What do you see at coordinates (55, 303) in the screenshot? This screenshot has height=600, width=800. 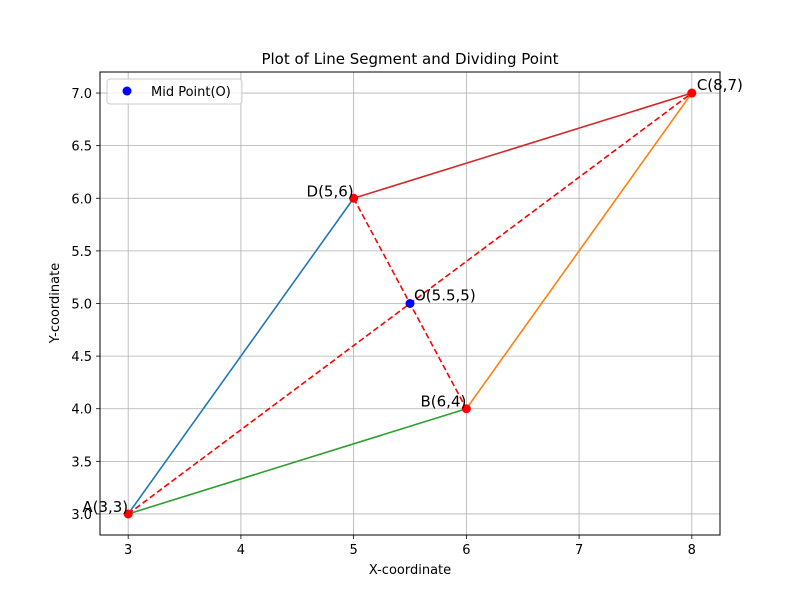 I see `y-axis-label: Y-coordinate` at bounding box center [55, 303].